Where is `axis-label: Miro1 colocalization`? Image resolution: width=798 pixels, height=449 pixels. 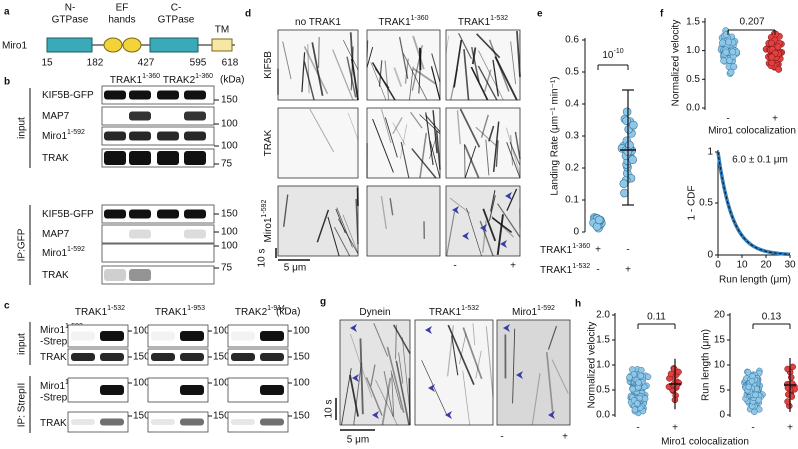
axis-label: Miro1 colocalization is located at coordinates (705, 442).